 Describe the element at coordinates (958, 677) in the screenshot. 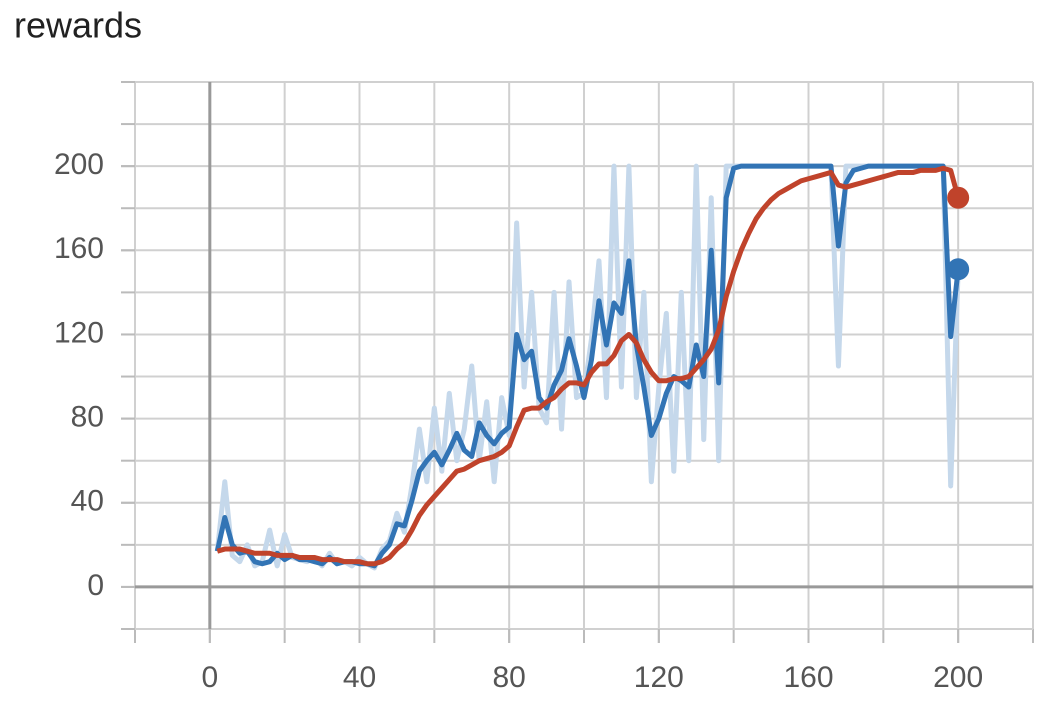

I see `x-tick-label: 200` at that location.